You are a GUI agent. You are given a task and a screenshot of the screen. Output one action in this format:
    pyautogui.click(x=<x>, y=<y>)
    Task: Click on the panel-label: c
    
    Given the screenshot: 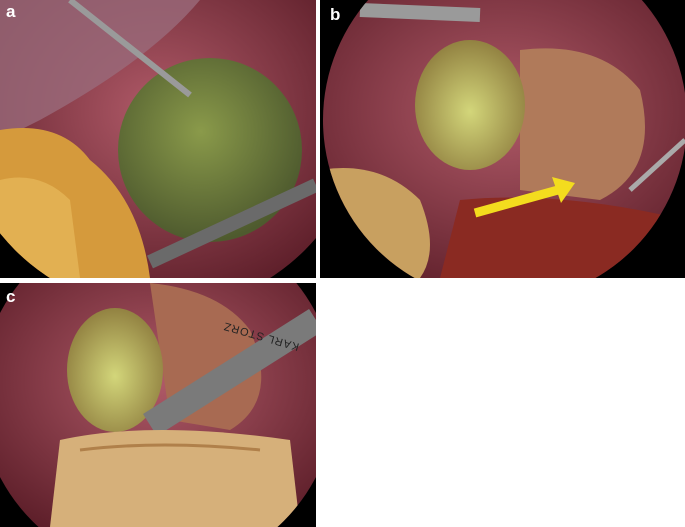 What is the action you would take?
    pyautogui.click(x=10, y=296)
    